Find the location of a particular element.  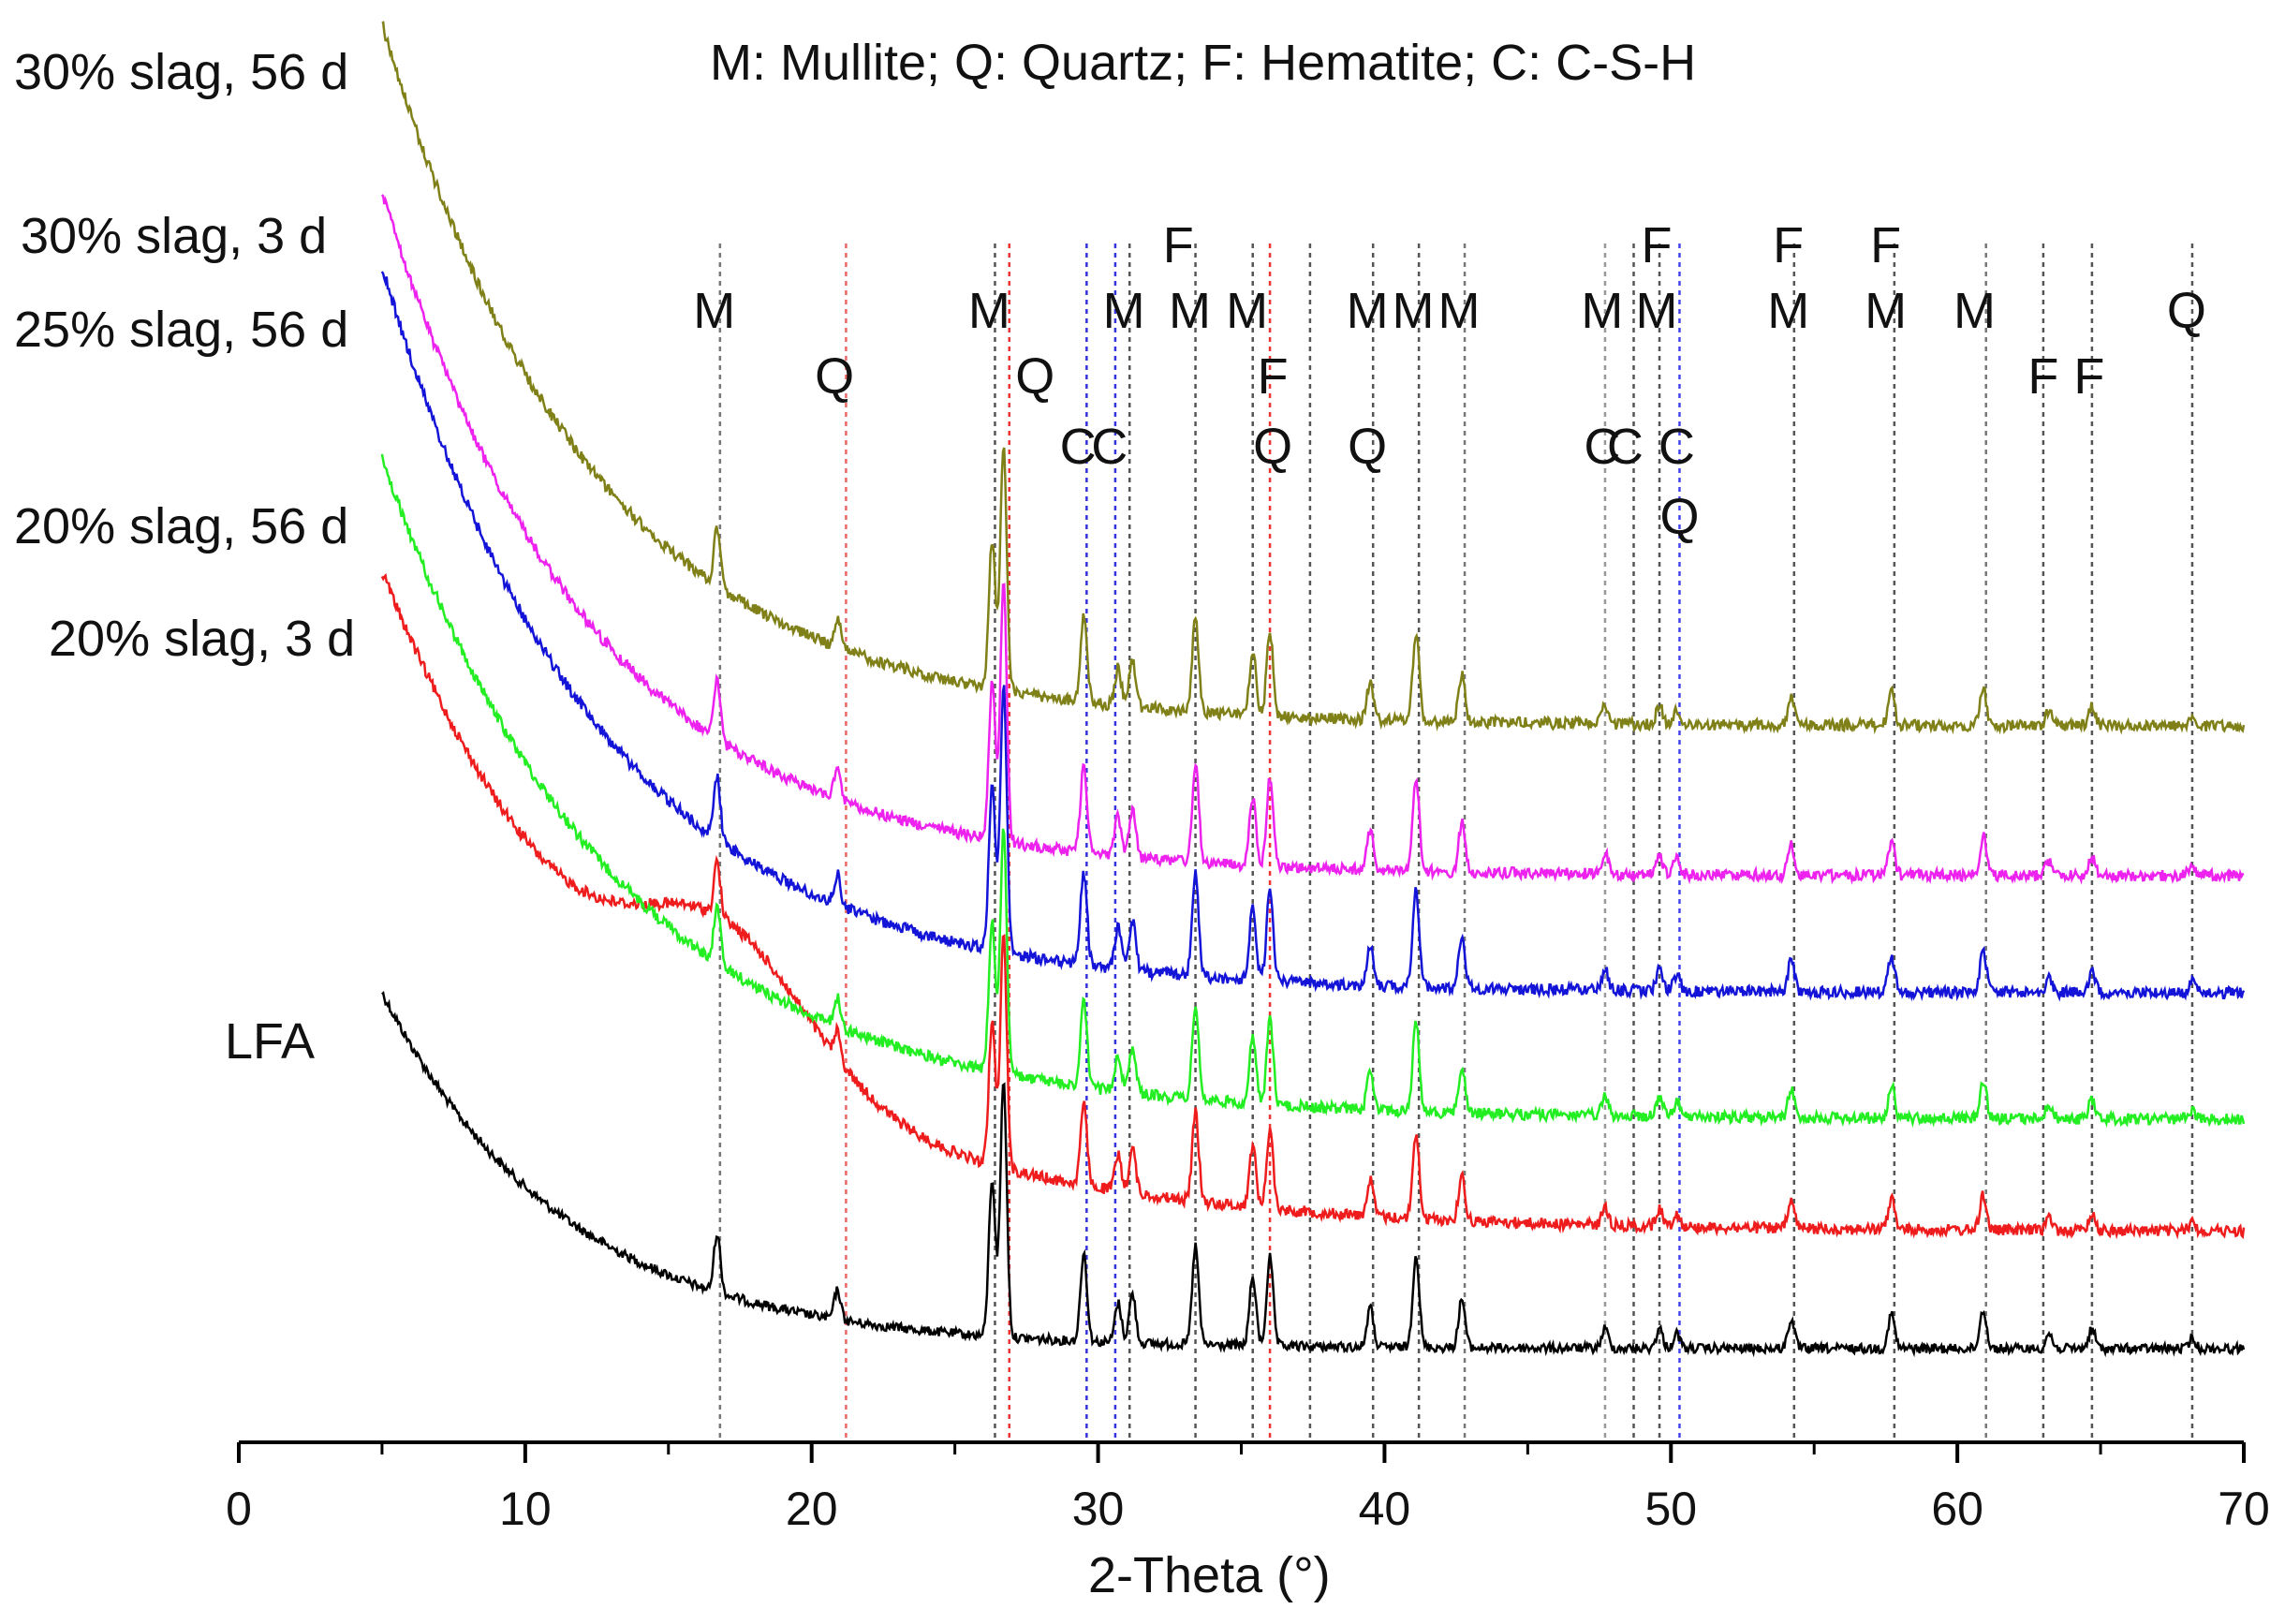

x-axis-ticks: 0 10 20 30 40 50 60 70 is located at coordinates (1248, 1488).